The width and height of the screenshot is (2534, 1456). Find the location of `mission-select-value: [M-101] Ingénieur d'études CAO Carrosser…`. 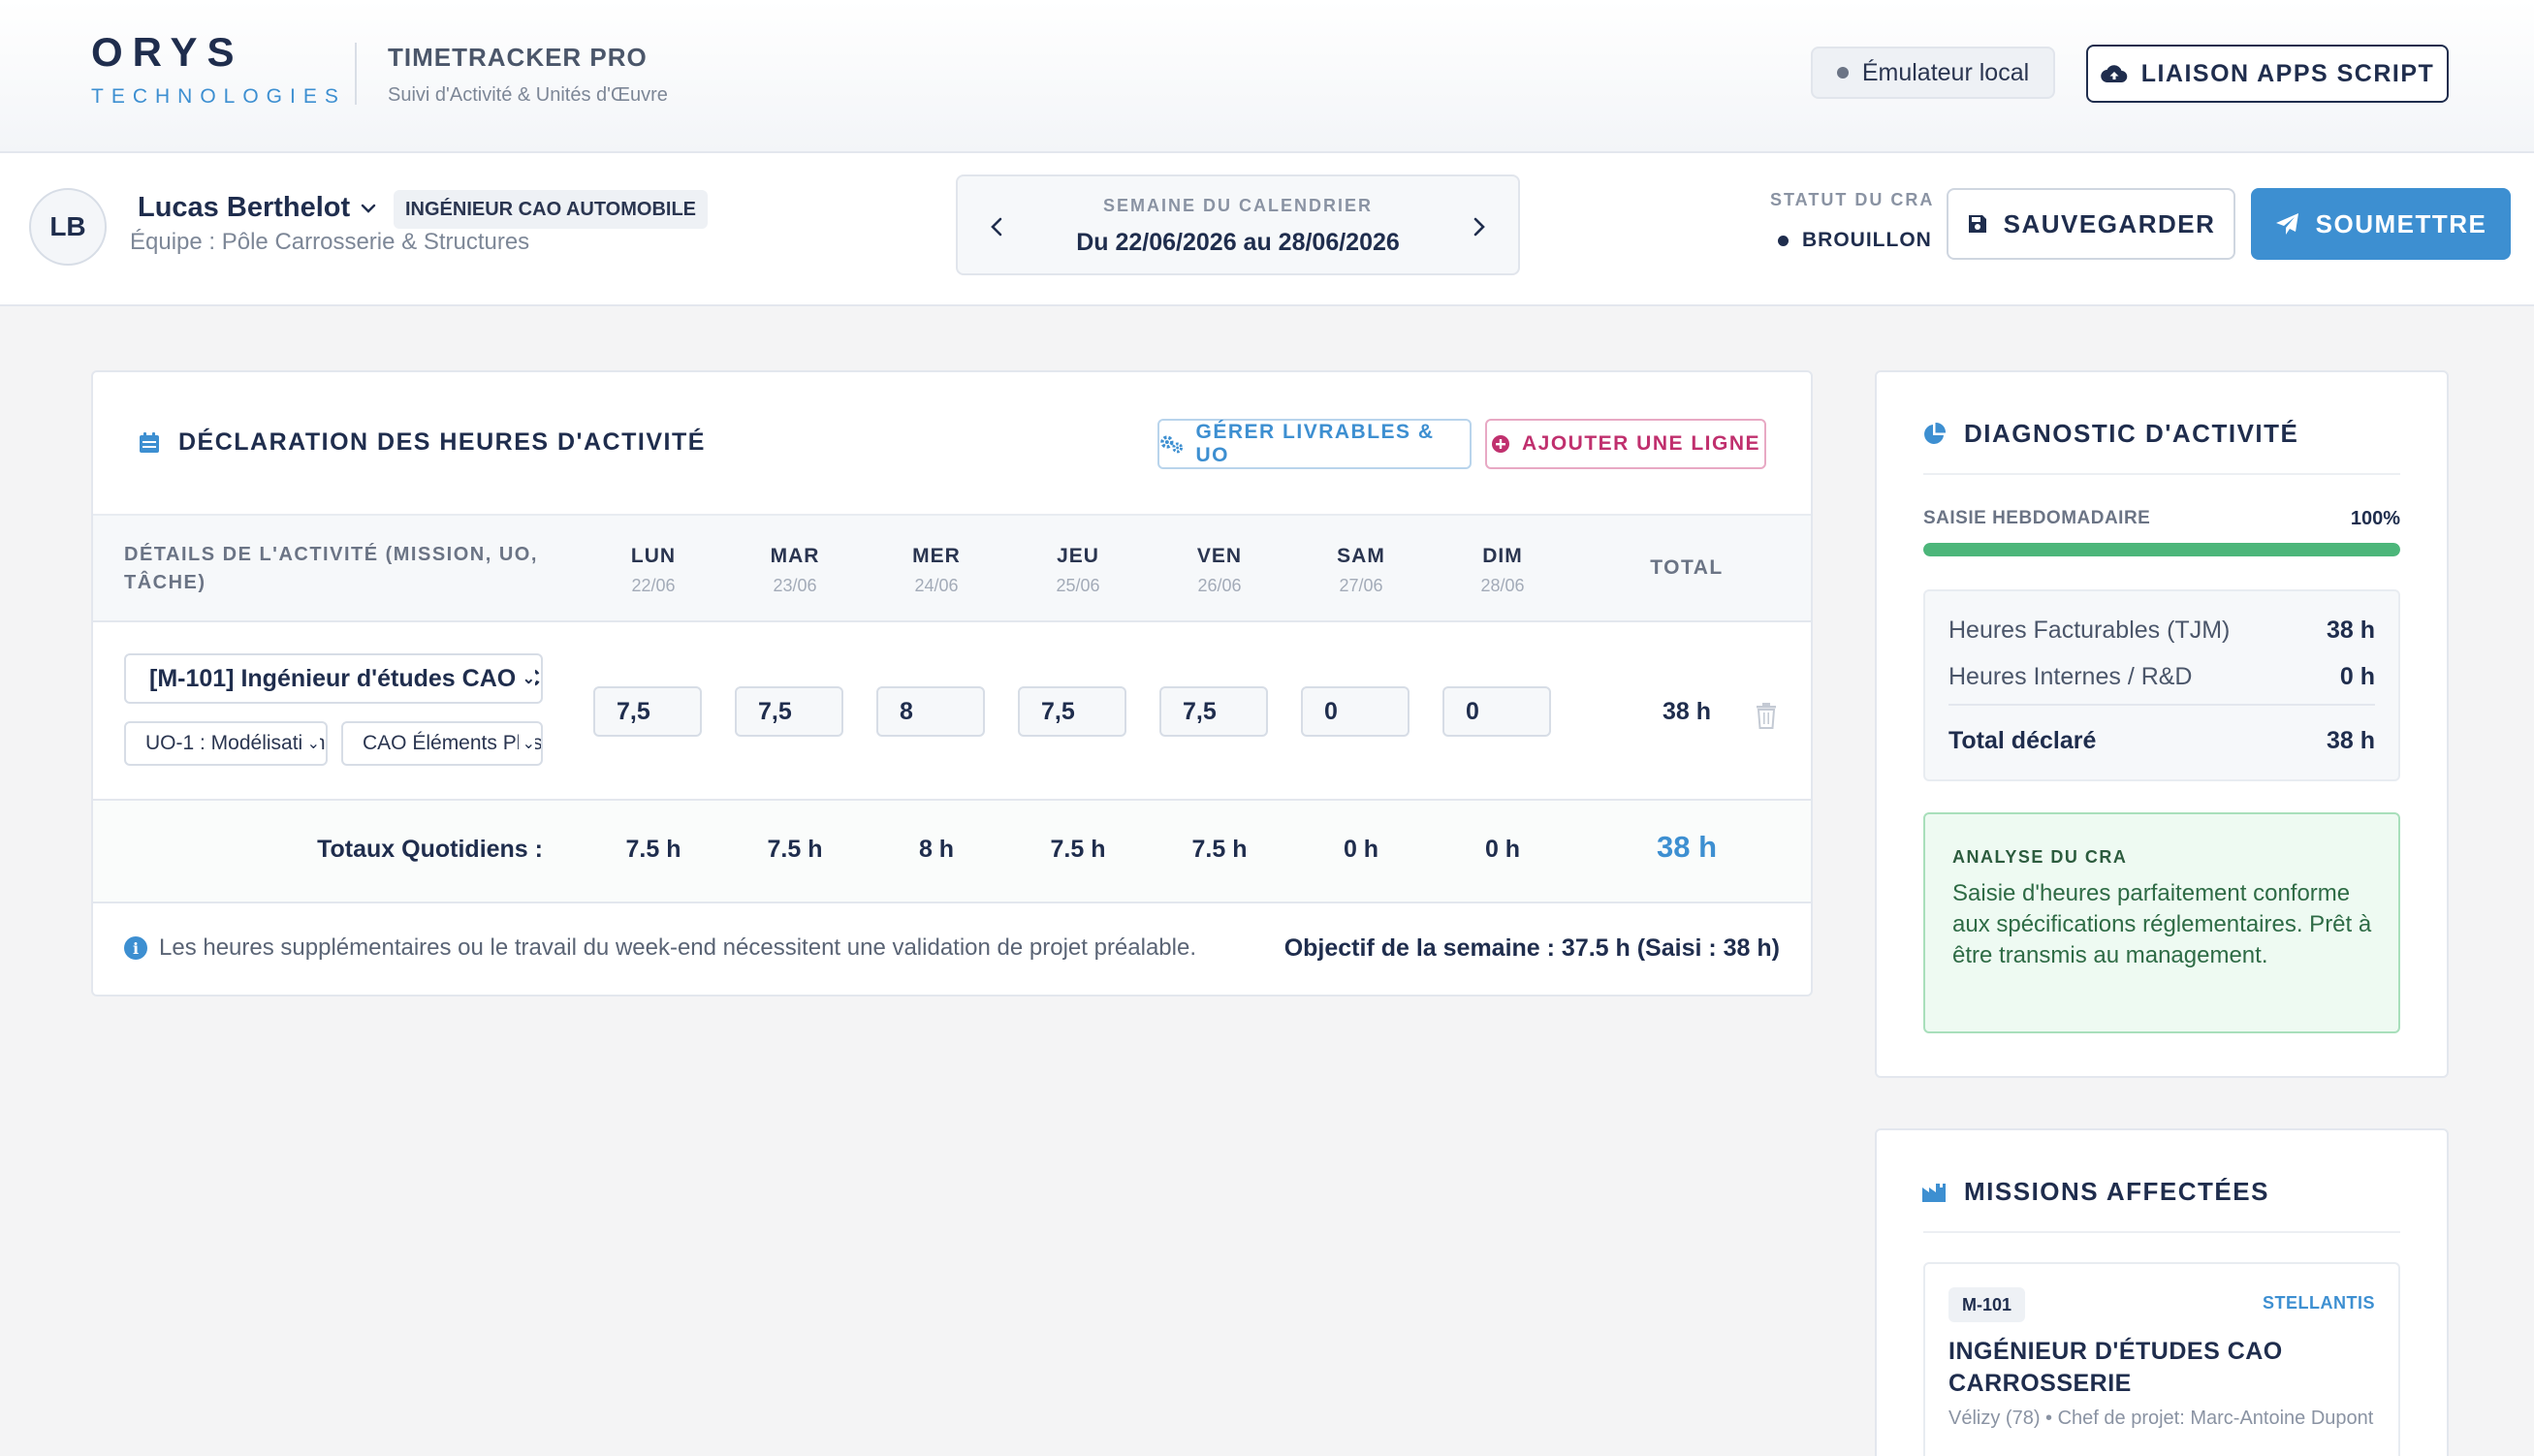

mission-select-value: [M-101] Ingénieur d'études CAO Carrosser… is located at coordinates (345, 678).